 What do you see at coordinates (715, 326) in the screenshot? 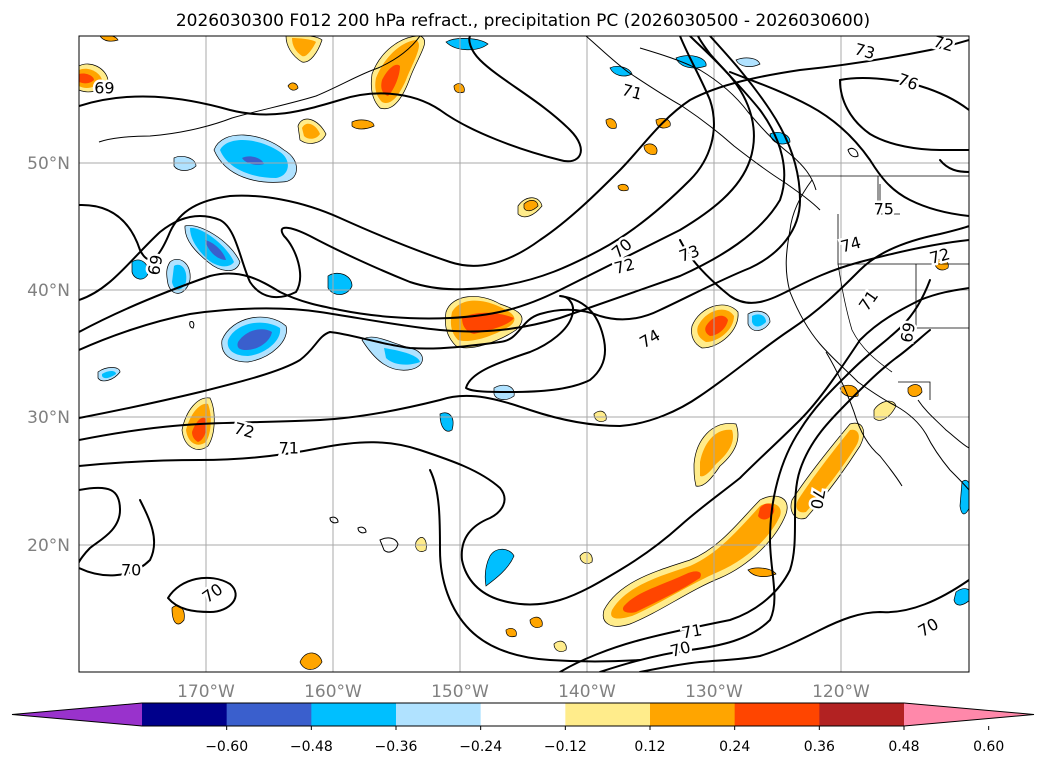
I see `precip-blob-e2` at bounding box center [715, 326].